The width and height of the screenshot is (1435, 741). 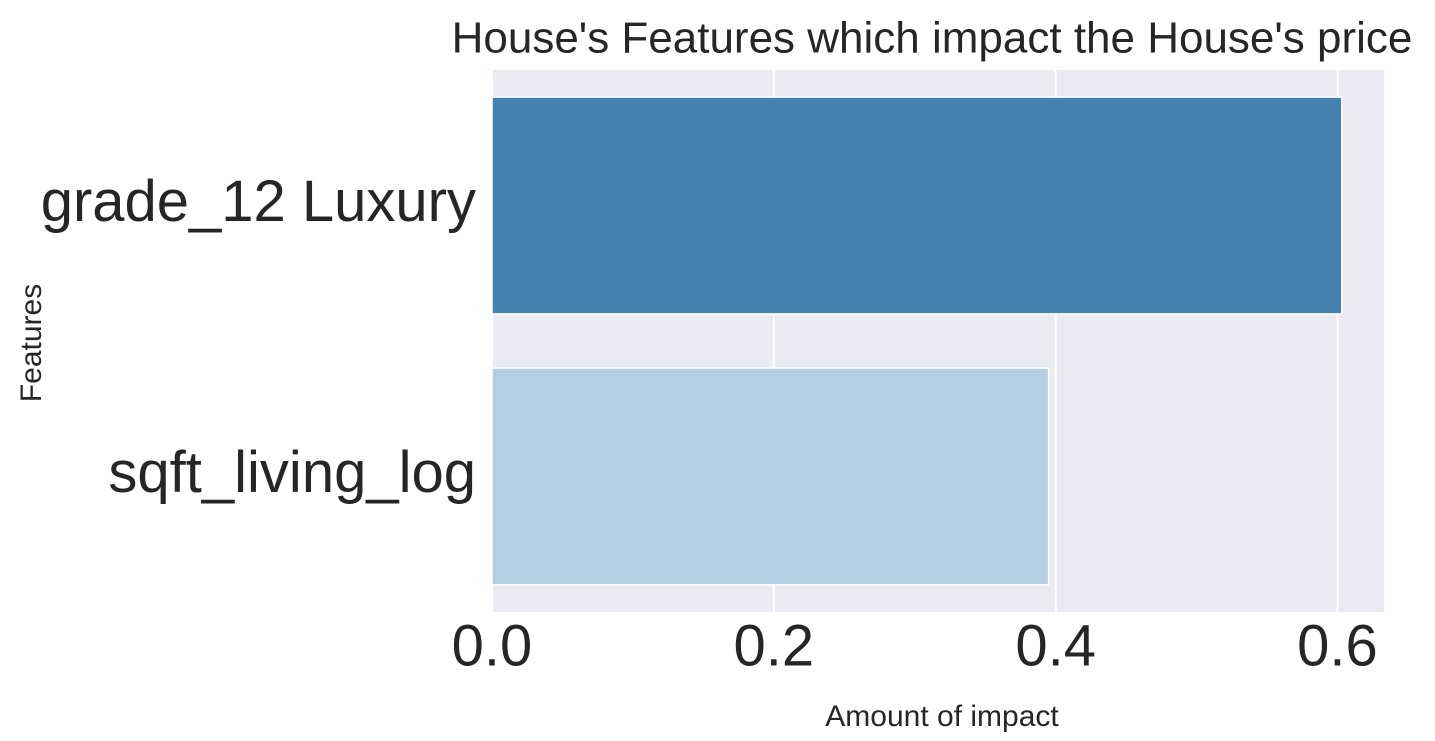 What do you see at coordinates (774, 645) in the screenshot?
I see `x-tick-label: 0.2` at bounding box center [774, 645].